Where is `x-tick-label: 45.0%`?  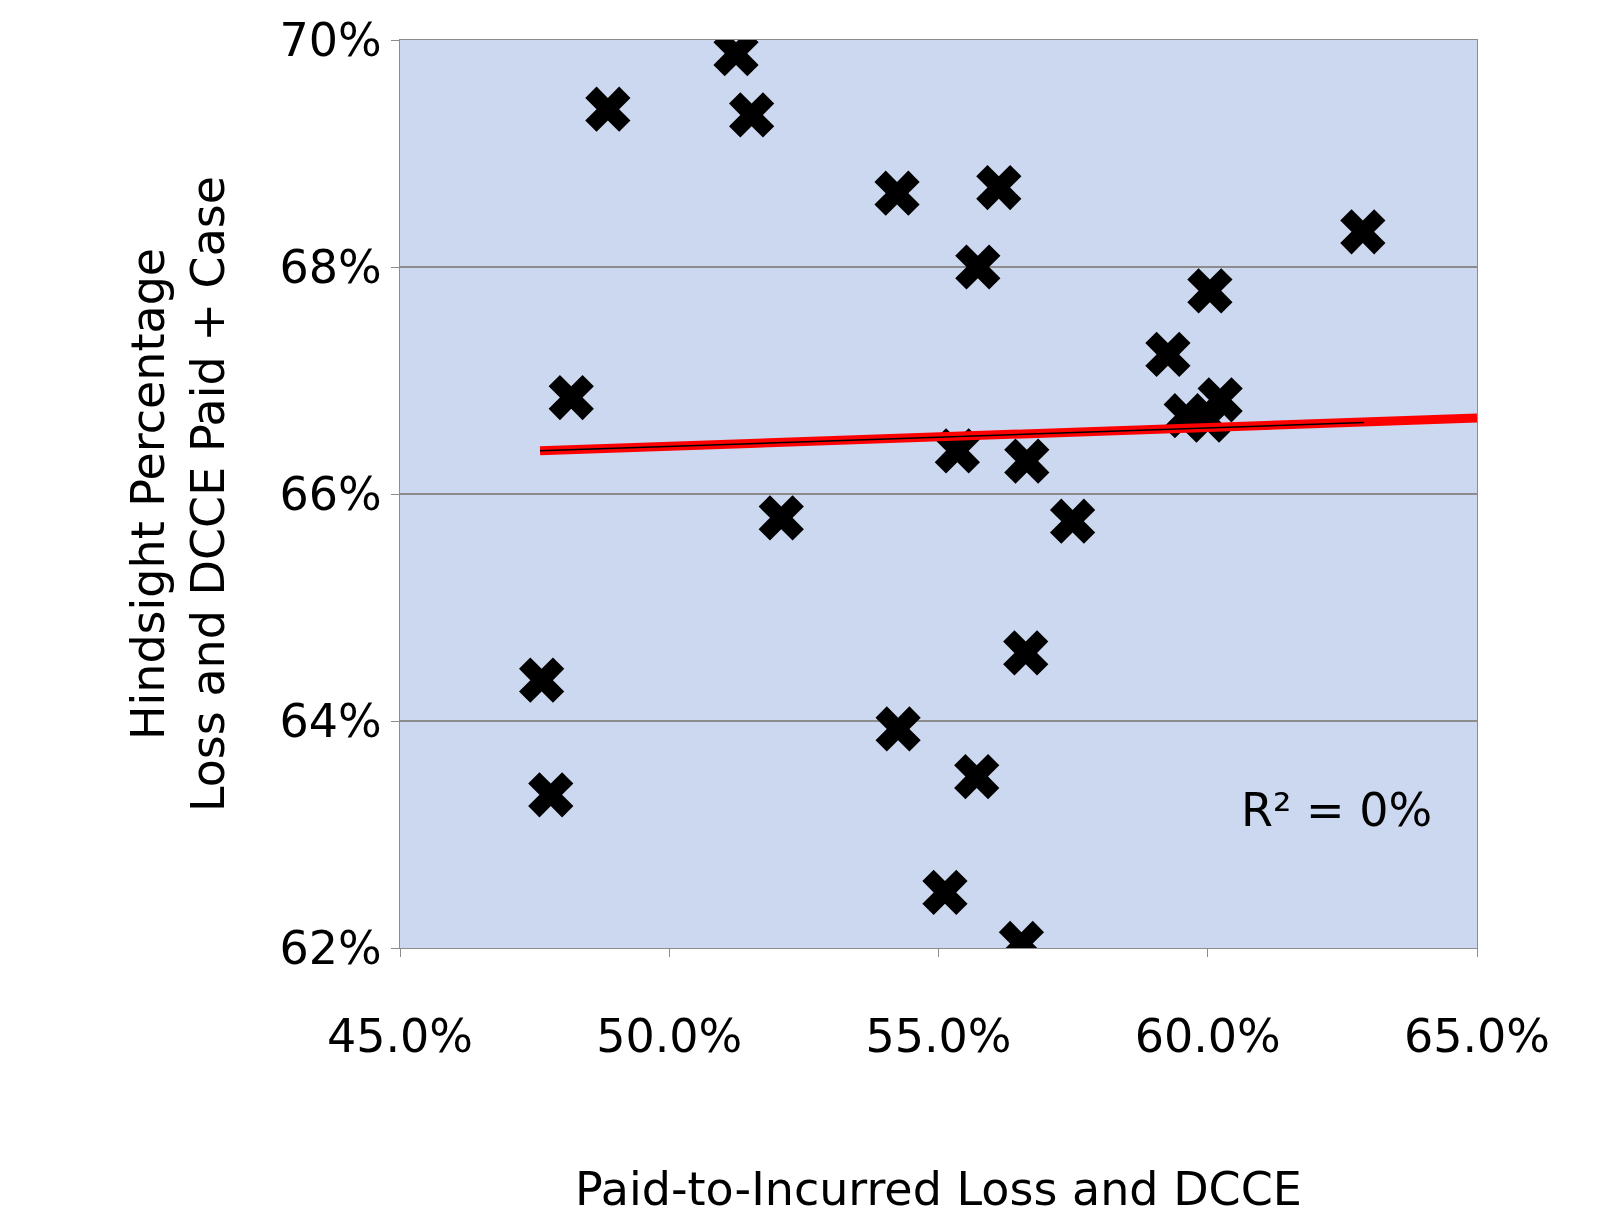 x-tick-label: 45.0% is located at coordinates (400, 1036).